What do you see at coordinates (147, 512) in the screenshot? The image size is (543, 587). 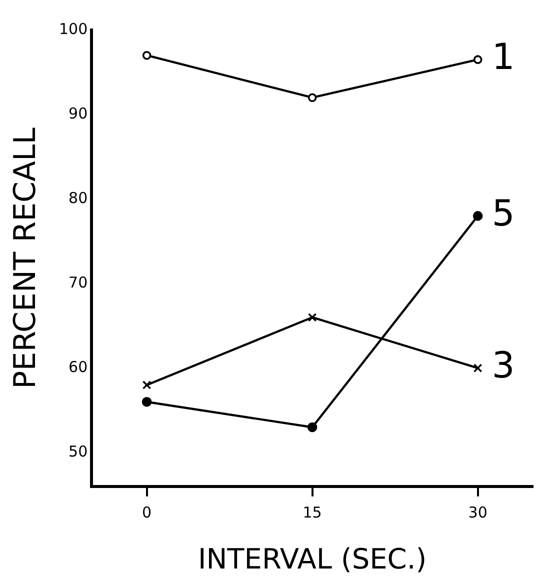 I see `x-tick-label: 0` at bounding box center [147, 512].